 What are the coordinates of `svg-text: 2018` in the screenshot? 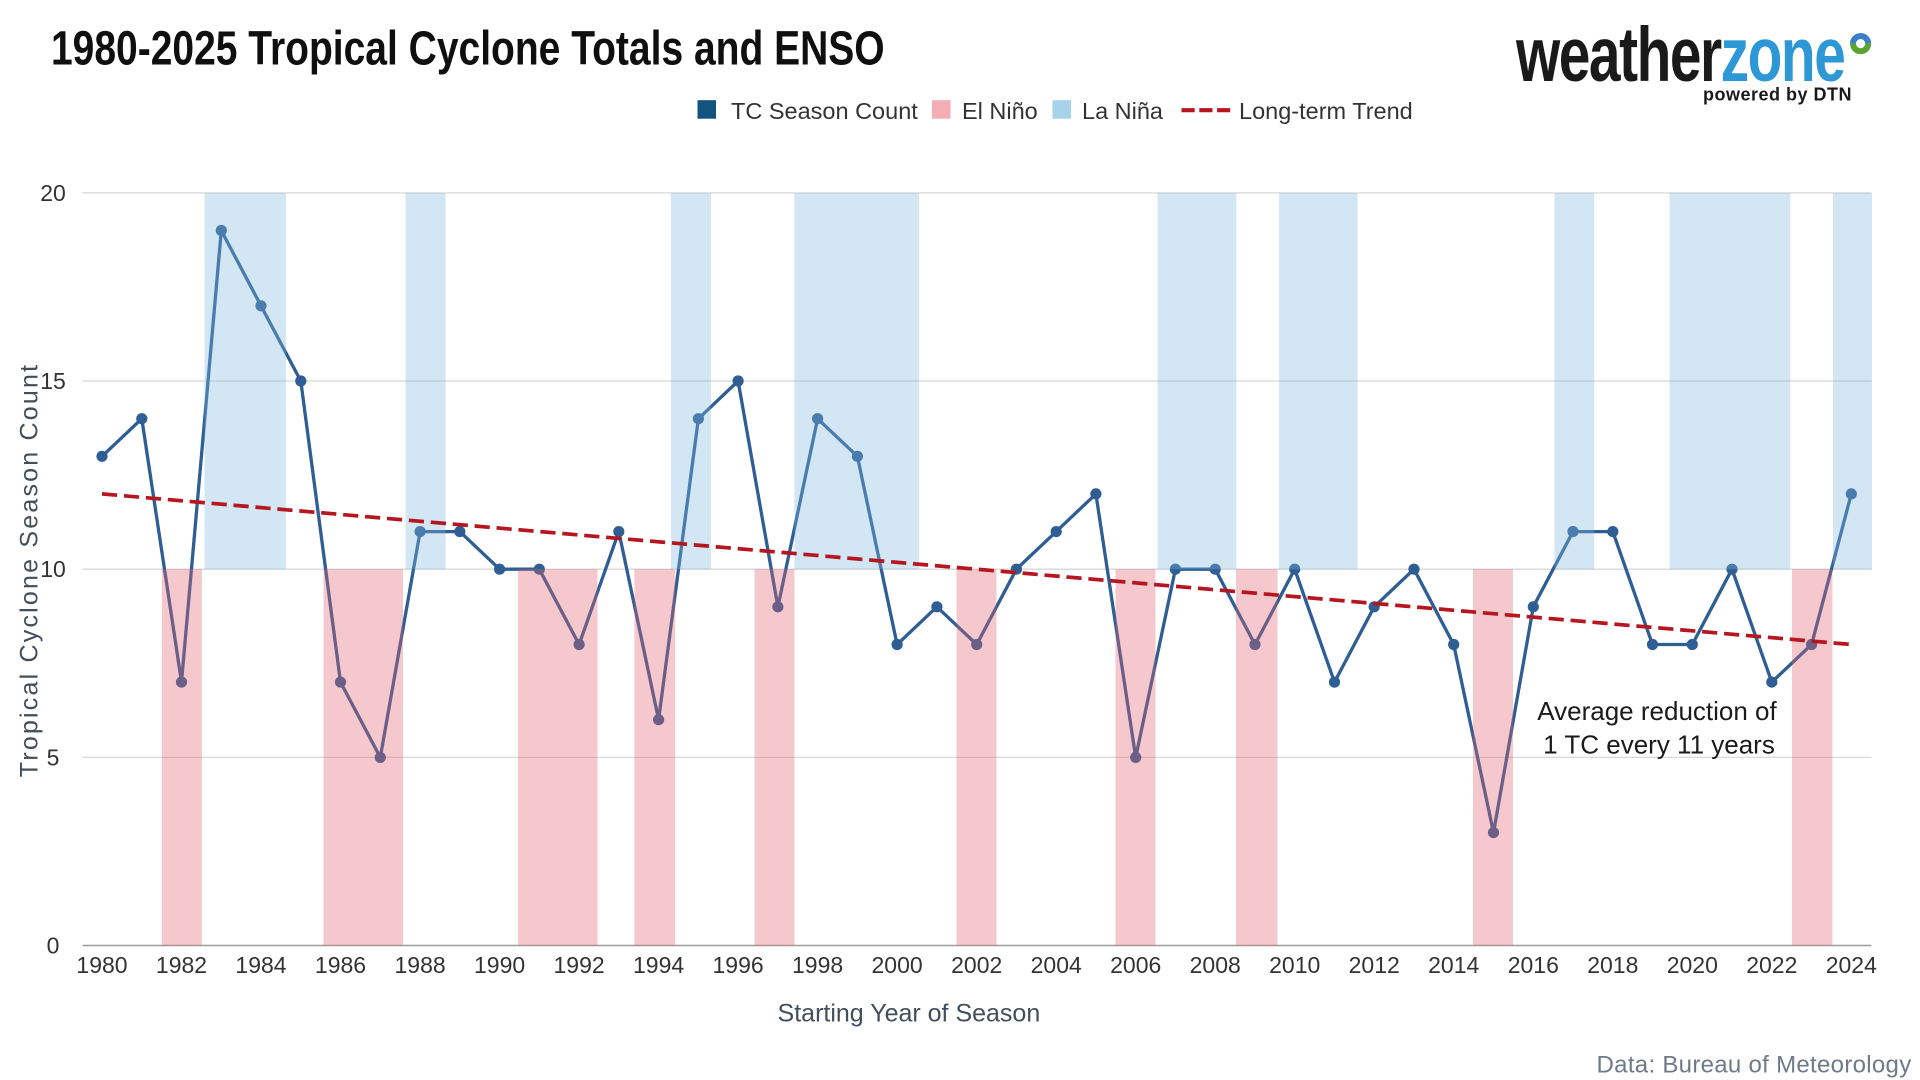 It's located at (1612, 965).